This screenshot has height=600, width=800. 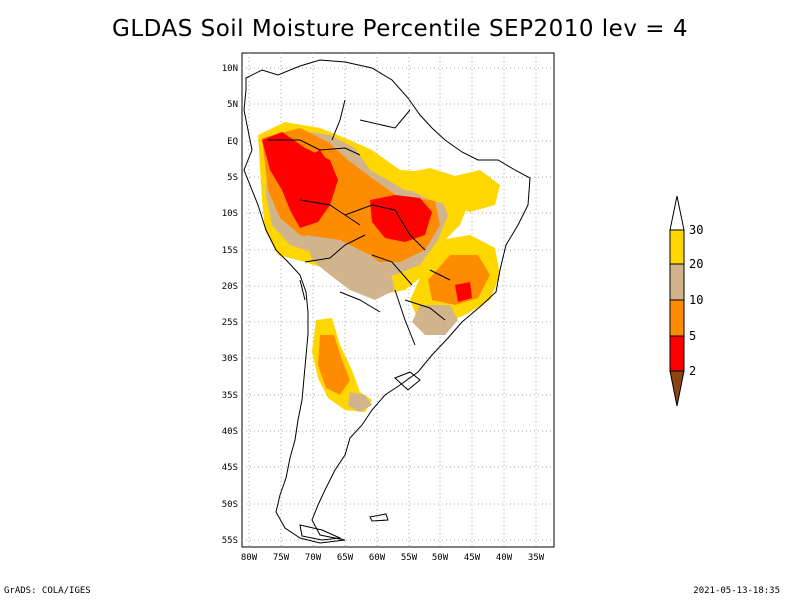 I want to click on red-area-patch, so click(x=315, y=164).